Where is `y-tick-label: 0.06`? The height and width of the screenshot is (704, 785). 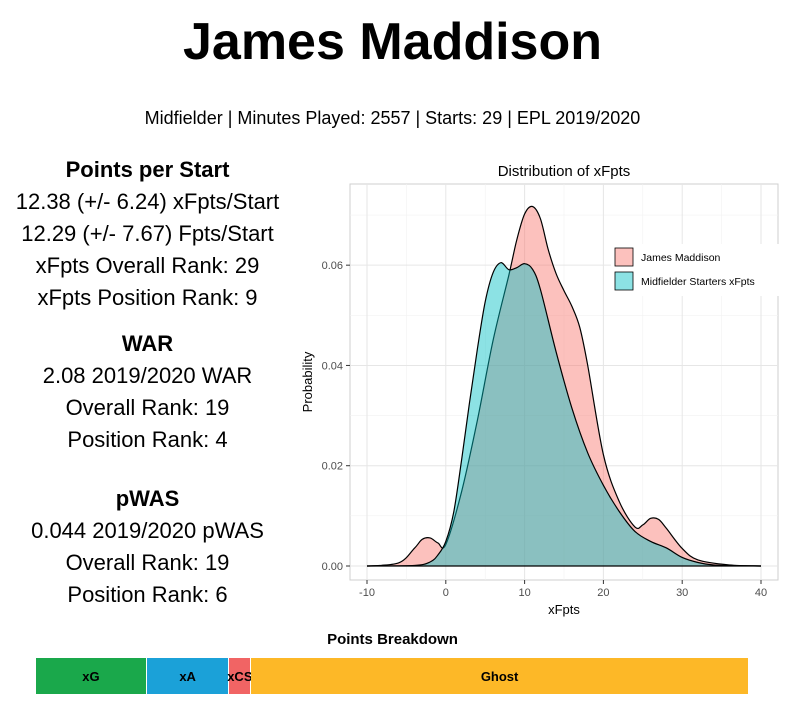 y-tick-label: 0.06 is located at coordinates (332, 266).